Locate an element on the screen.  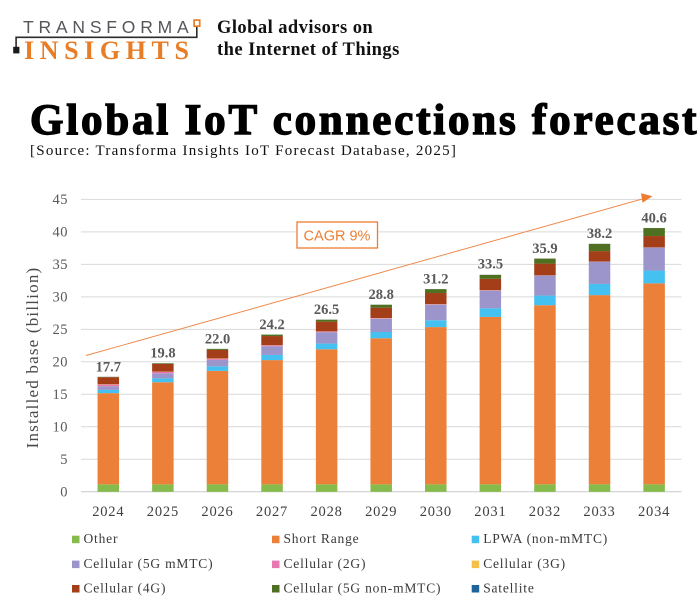
svg-text: 2028 is located at coordinates (326, 512).